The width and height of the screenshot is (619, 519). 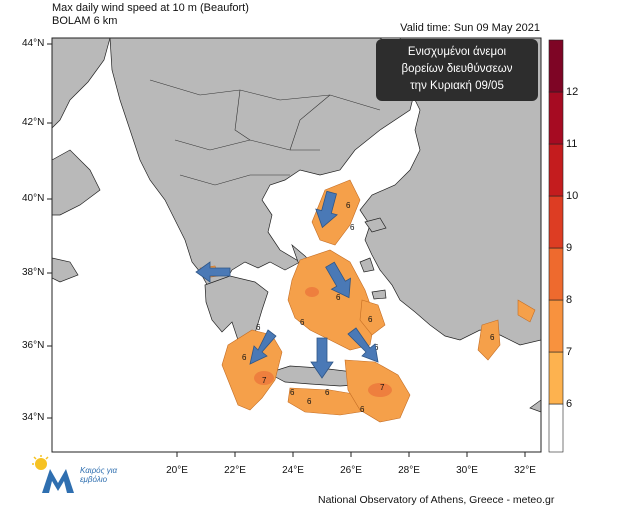 I want to click on lon-label: 30°E, so click(x=467, y=470).